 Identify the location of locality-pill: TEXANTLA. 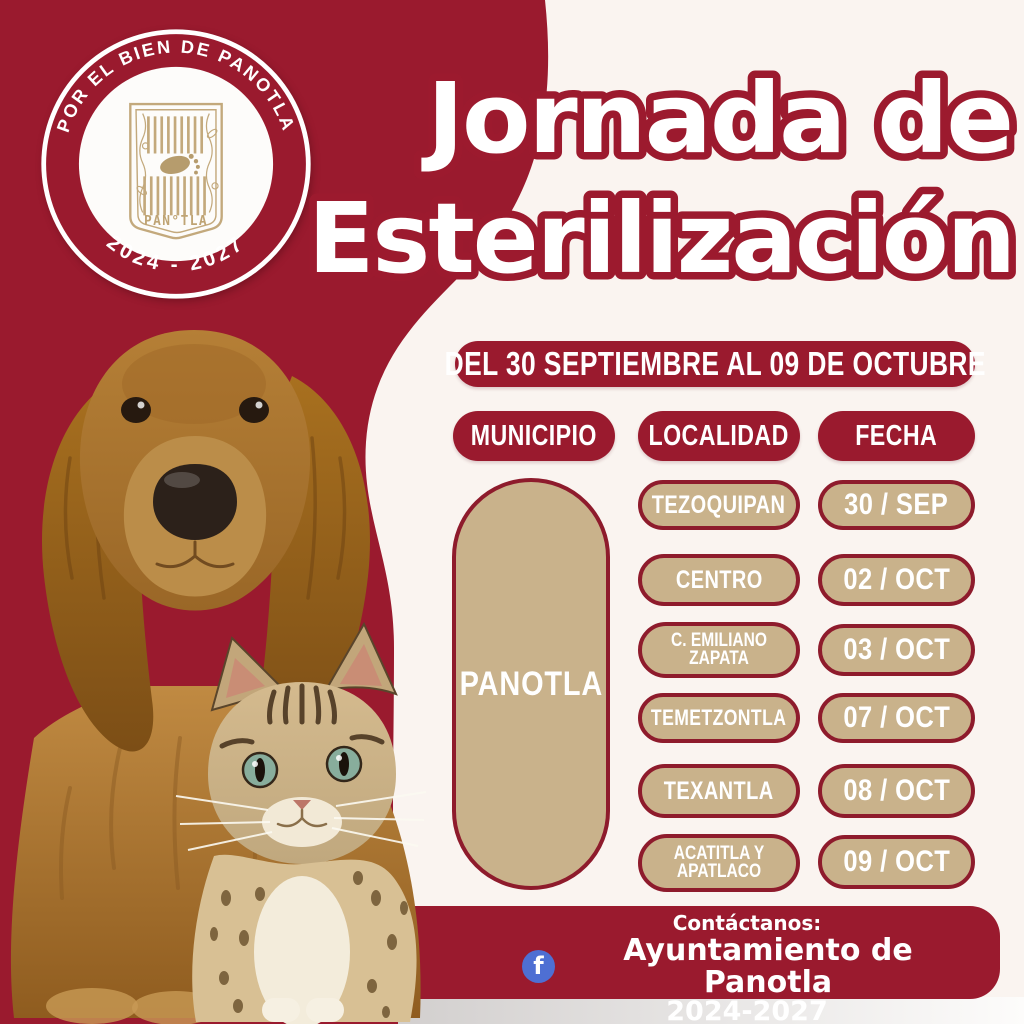
(719, 791).